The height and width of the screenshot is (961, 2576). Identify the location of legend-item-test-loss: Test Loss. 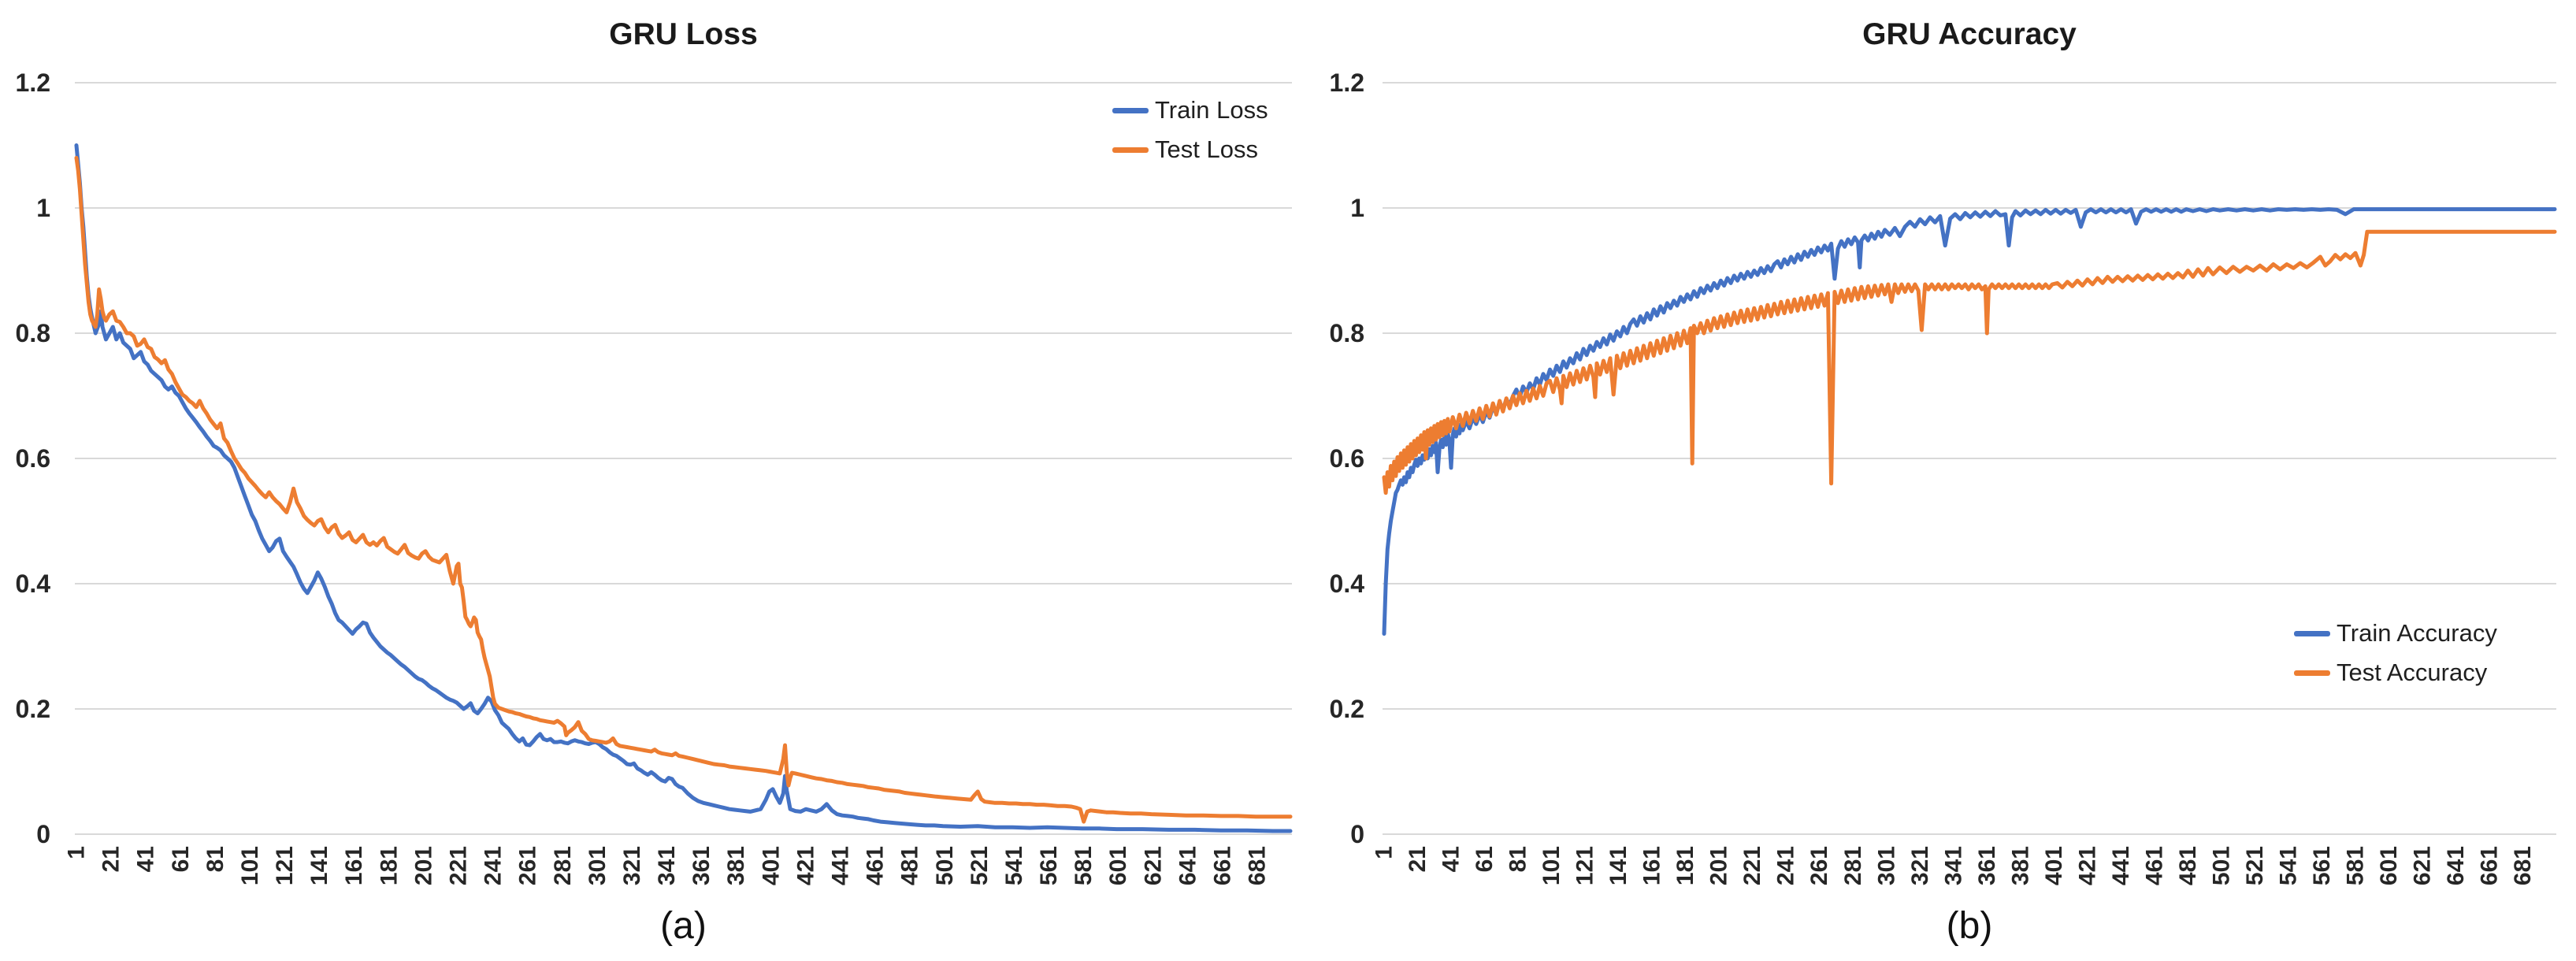
(1190, 149).